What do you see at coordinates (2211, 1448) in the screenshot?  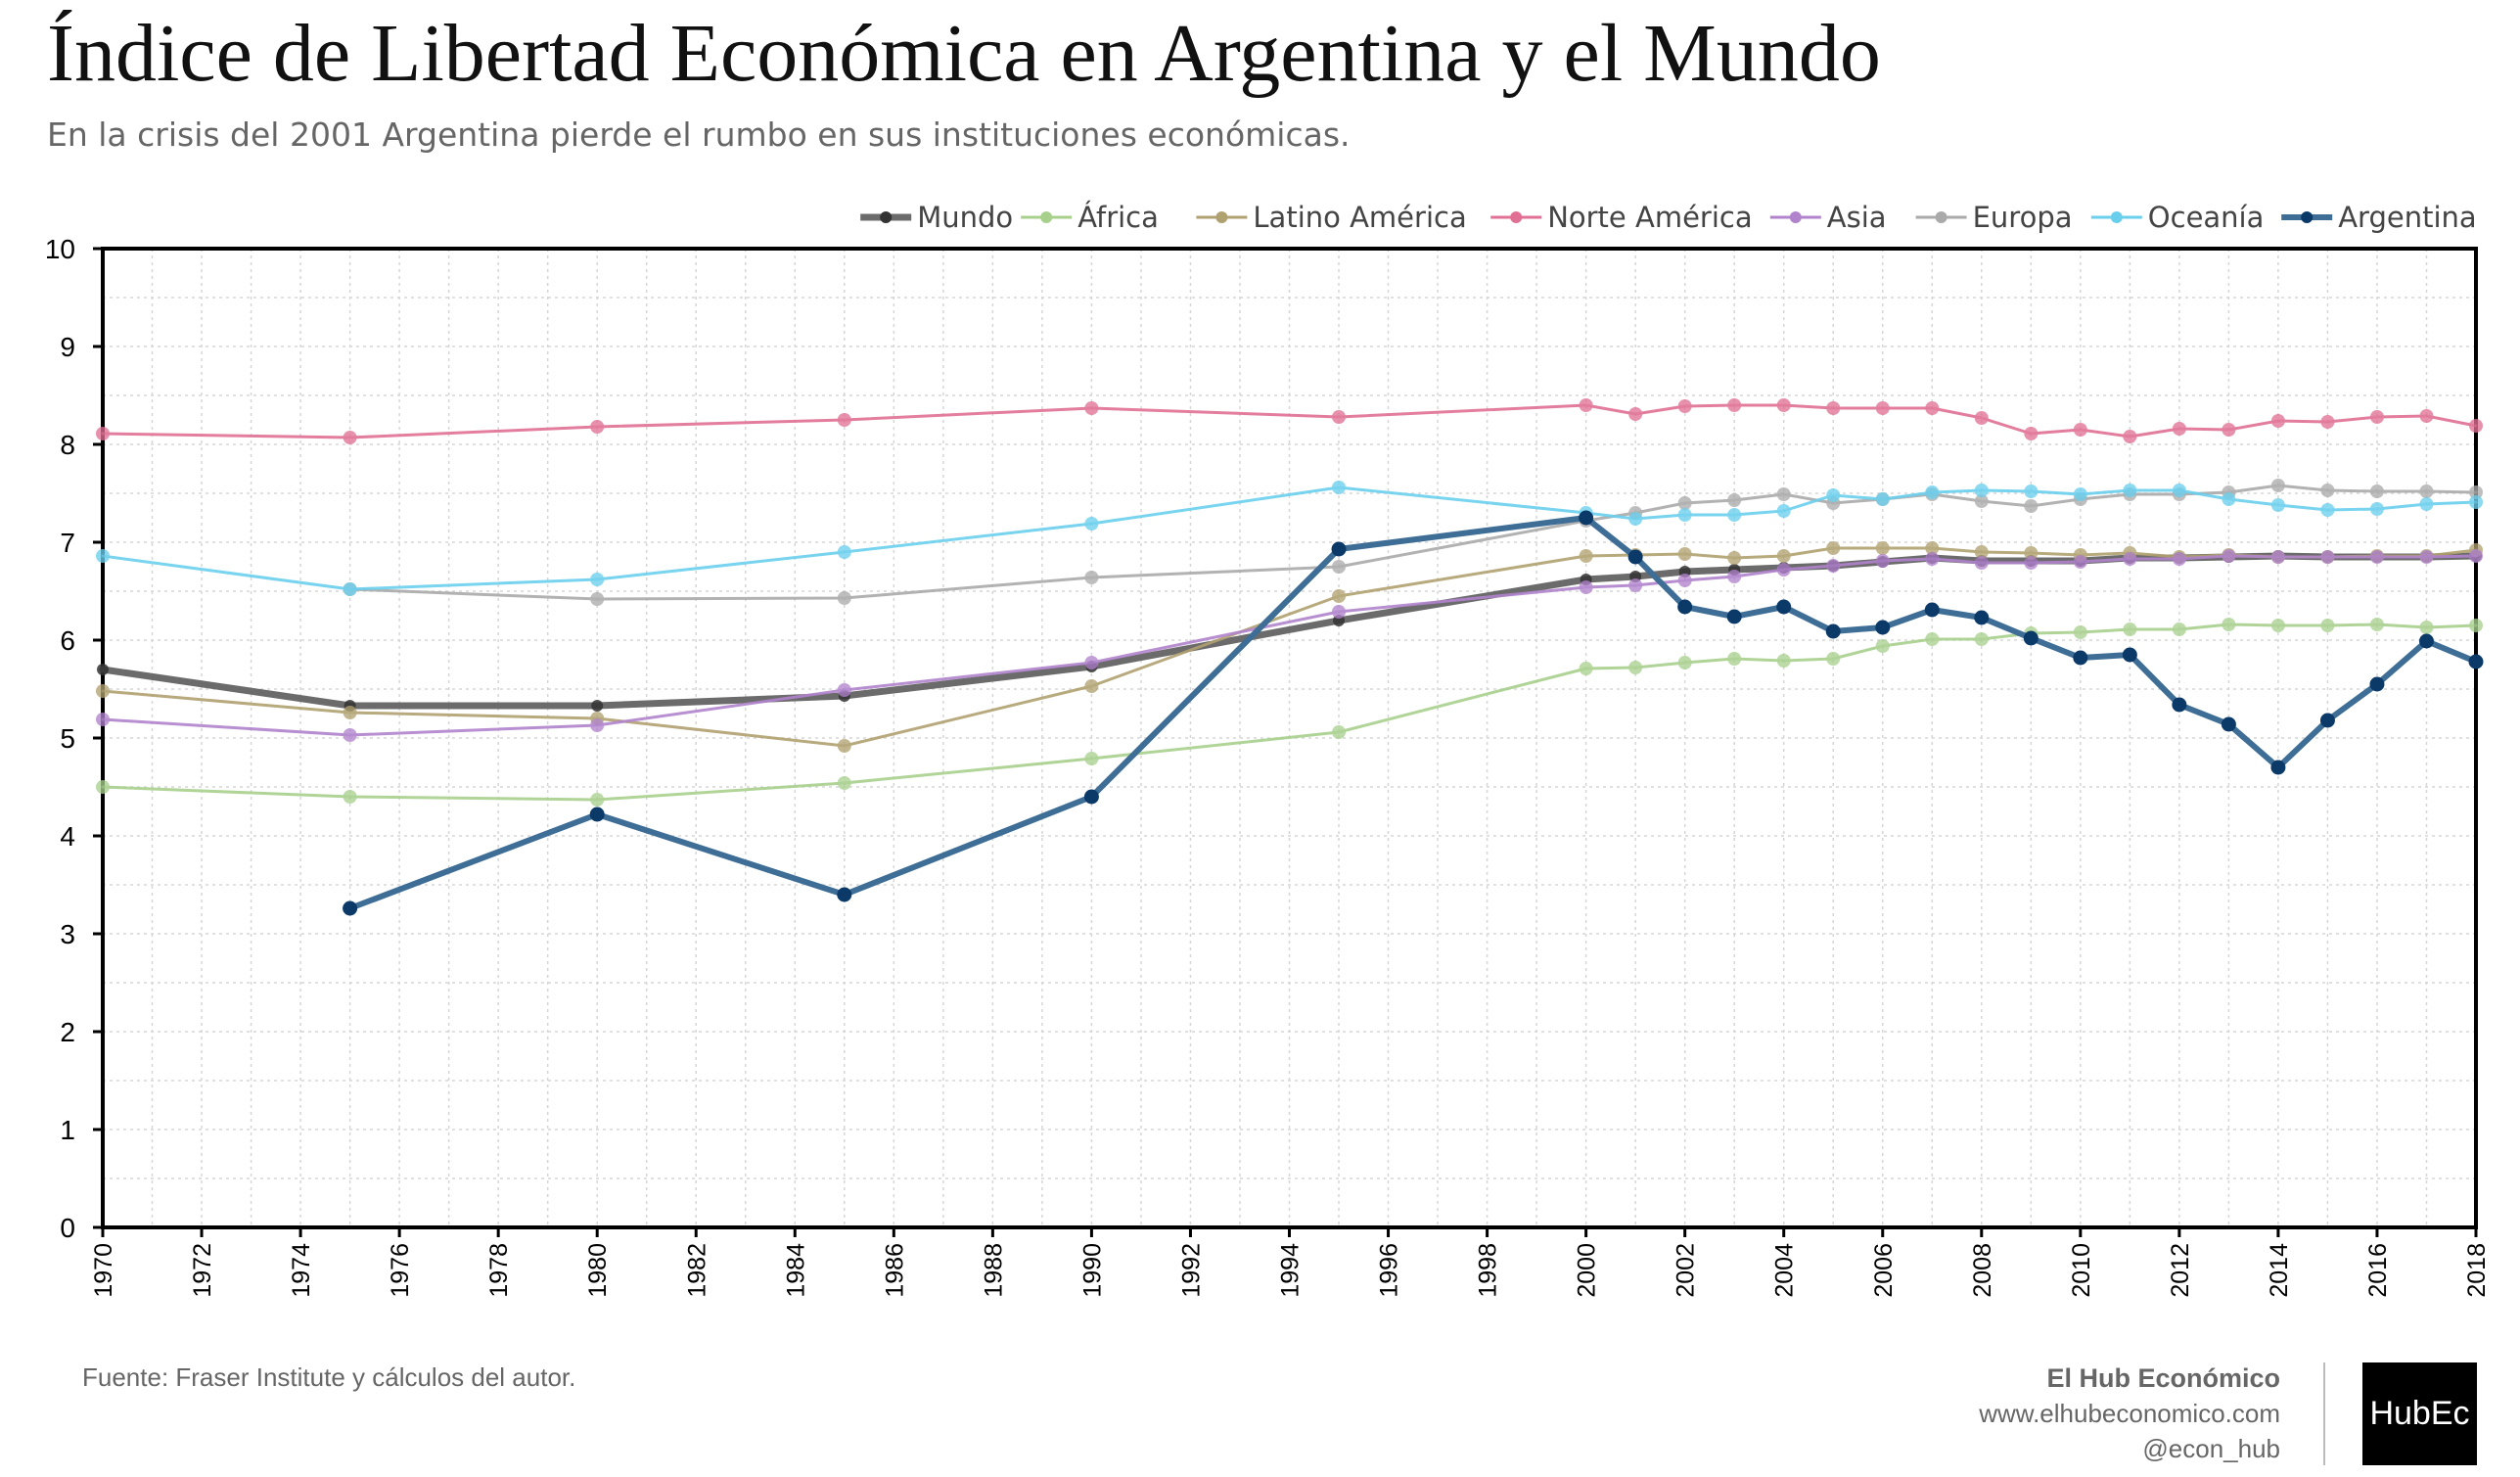 I see `brand-handle: @econ_hub` at bounding box center [2211, 1448].